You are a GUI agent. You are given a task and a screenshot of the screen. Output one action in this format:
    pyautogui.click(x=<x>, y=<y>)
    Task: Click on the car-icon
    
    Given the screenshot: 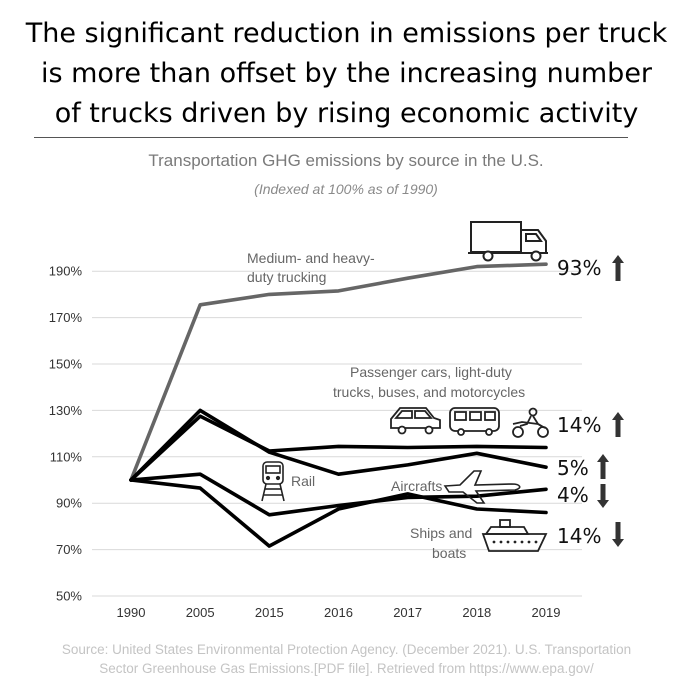 What is the action you would take?
    pyautogui.click(x=415, y=421)
    